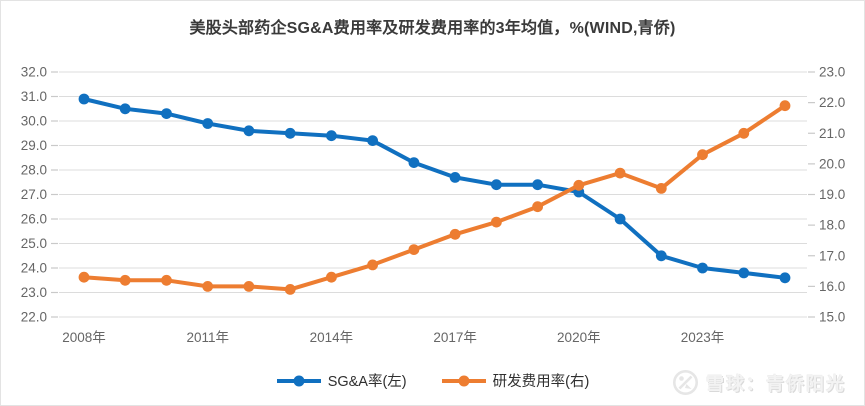  Describe the element at coordinates (34, 145) in the screenshot. I see `y-axis-label-left: 29.0` at that location.